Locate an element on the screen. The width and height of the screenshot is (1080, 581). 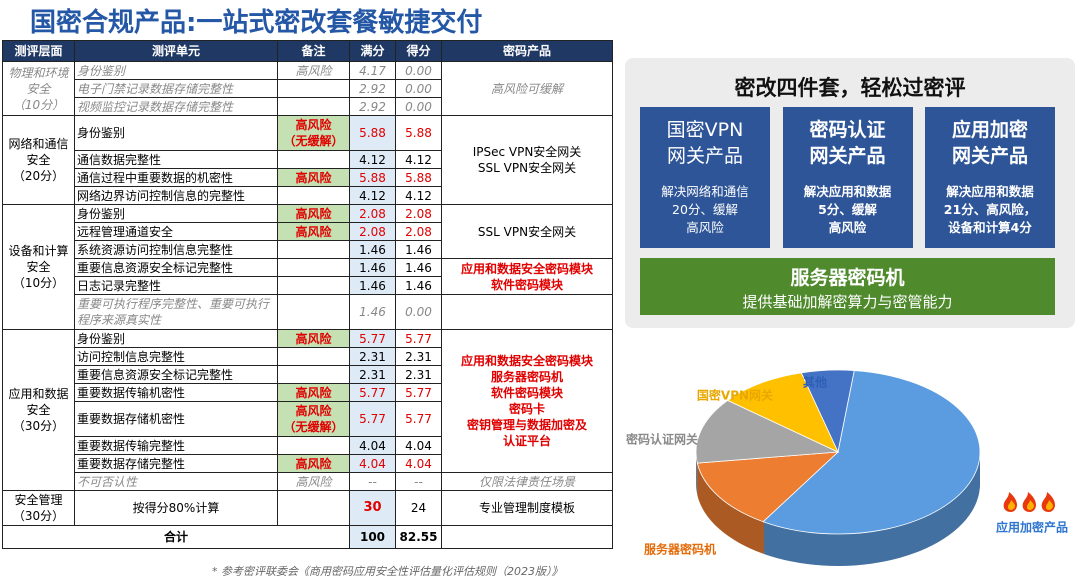
card-title-line: 应用加密 is located at coordinates (989, 130).